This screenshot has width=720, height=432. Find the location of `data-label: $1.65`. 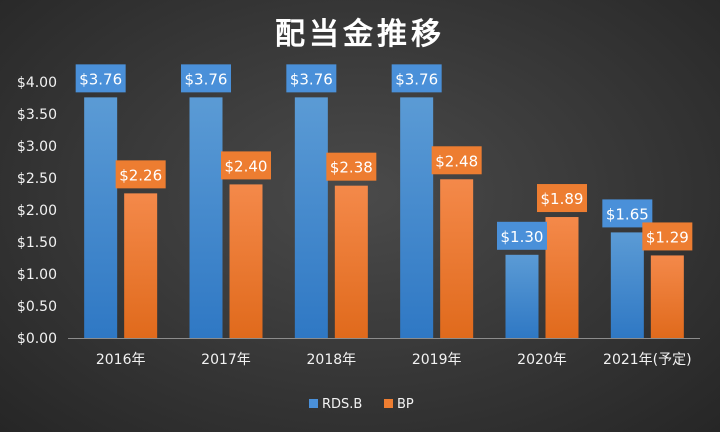

data-label: $1.65 is located at coordinates (627, 213).